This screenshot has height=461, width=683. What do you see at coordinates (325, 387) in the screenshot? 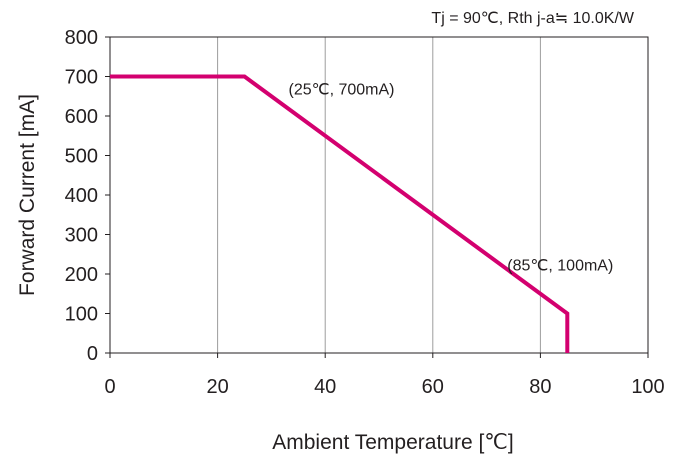
I see `x-tick-label-40: 40` at bounding box center [325, 387].